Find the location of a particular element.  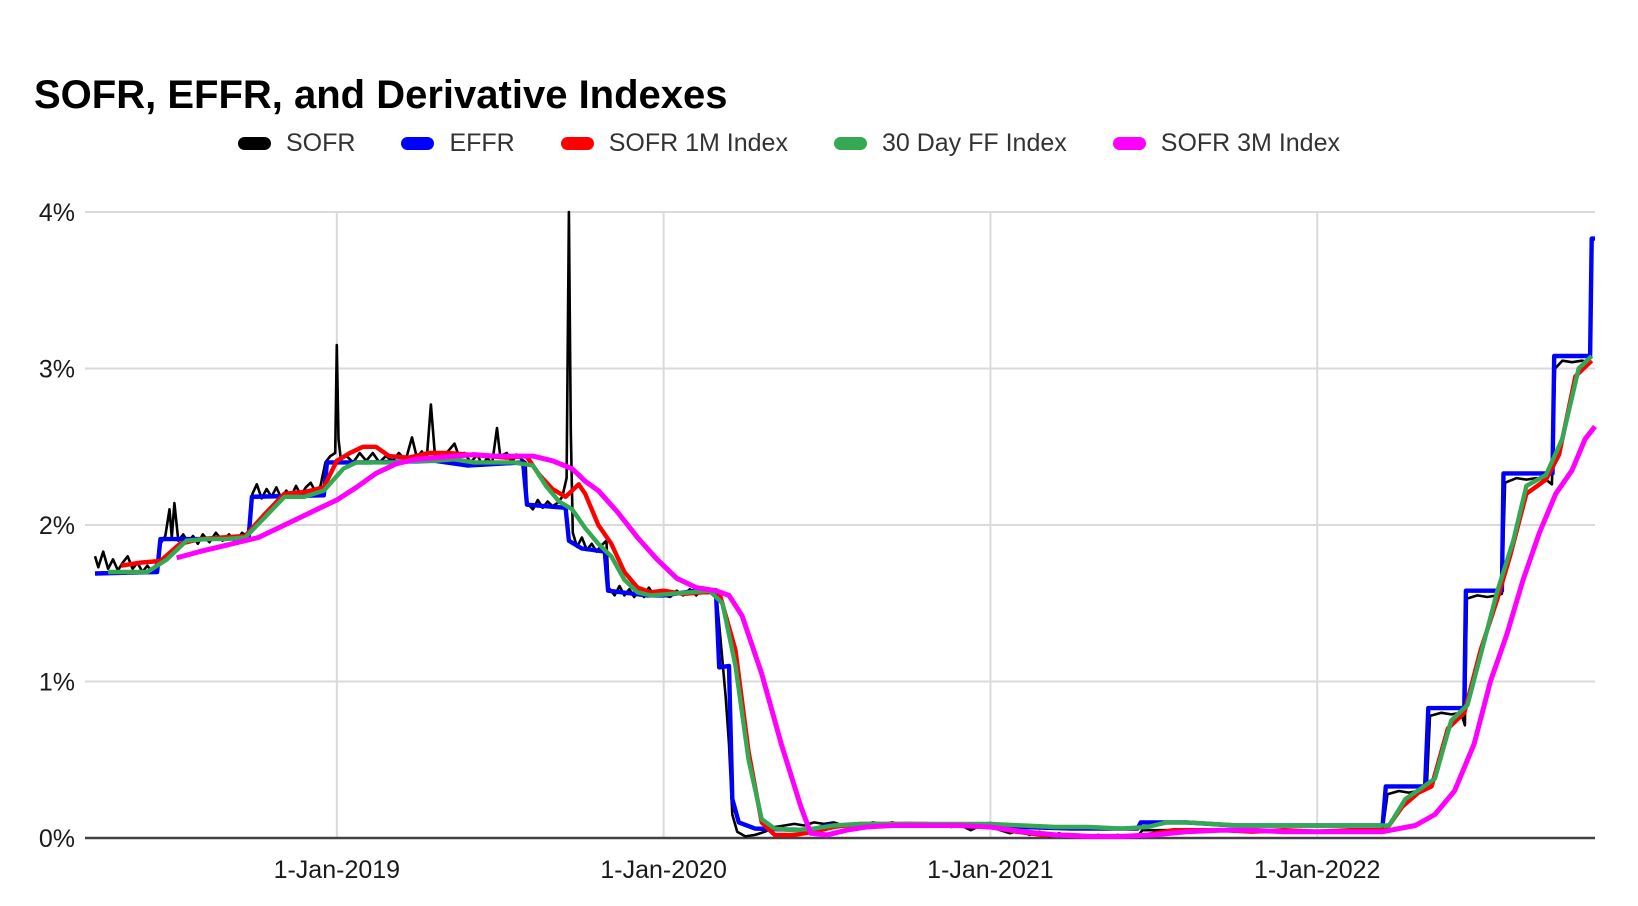

x-axis-tick-label: 1-Jan-2021 is located at coordinates (990, 870).